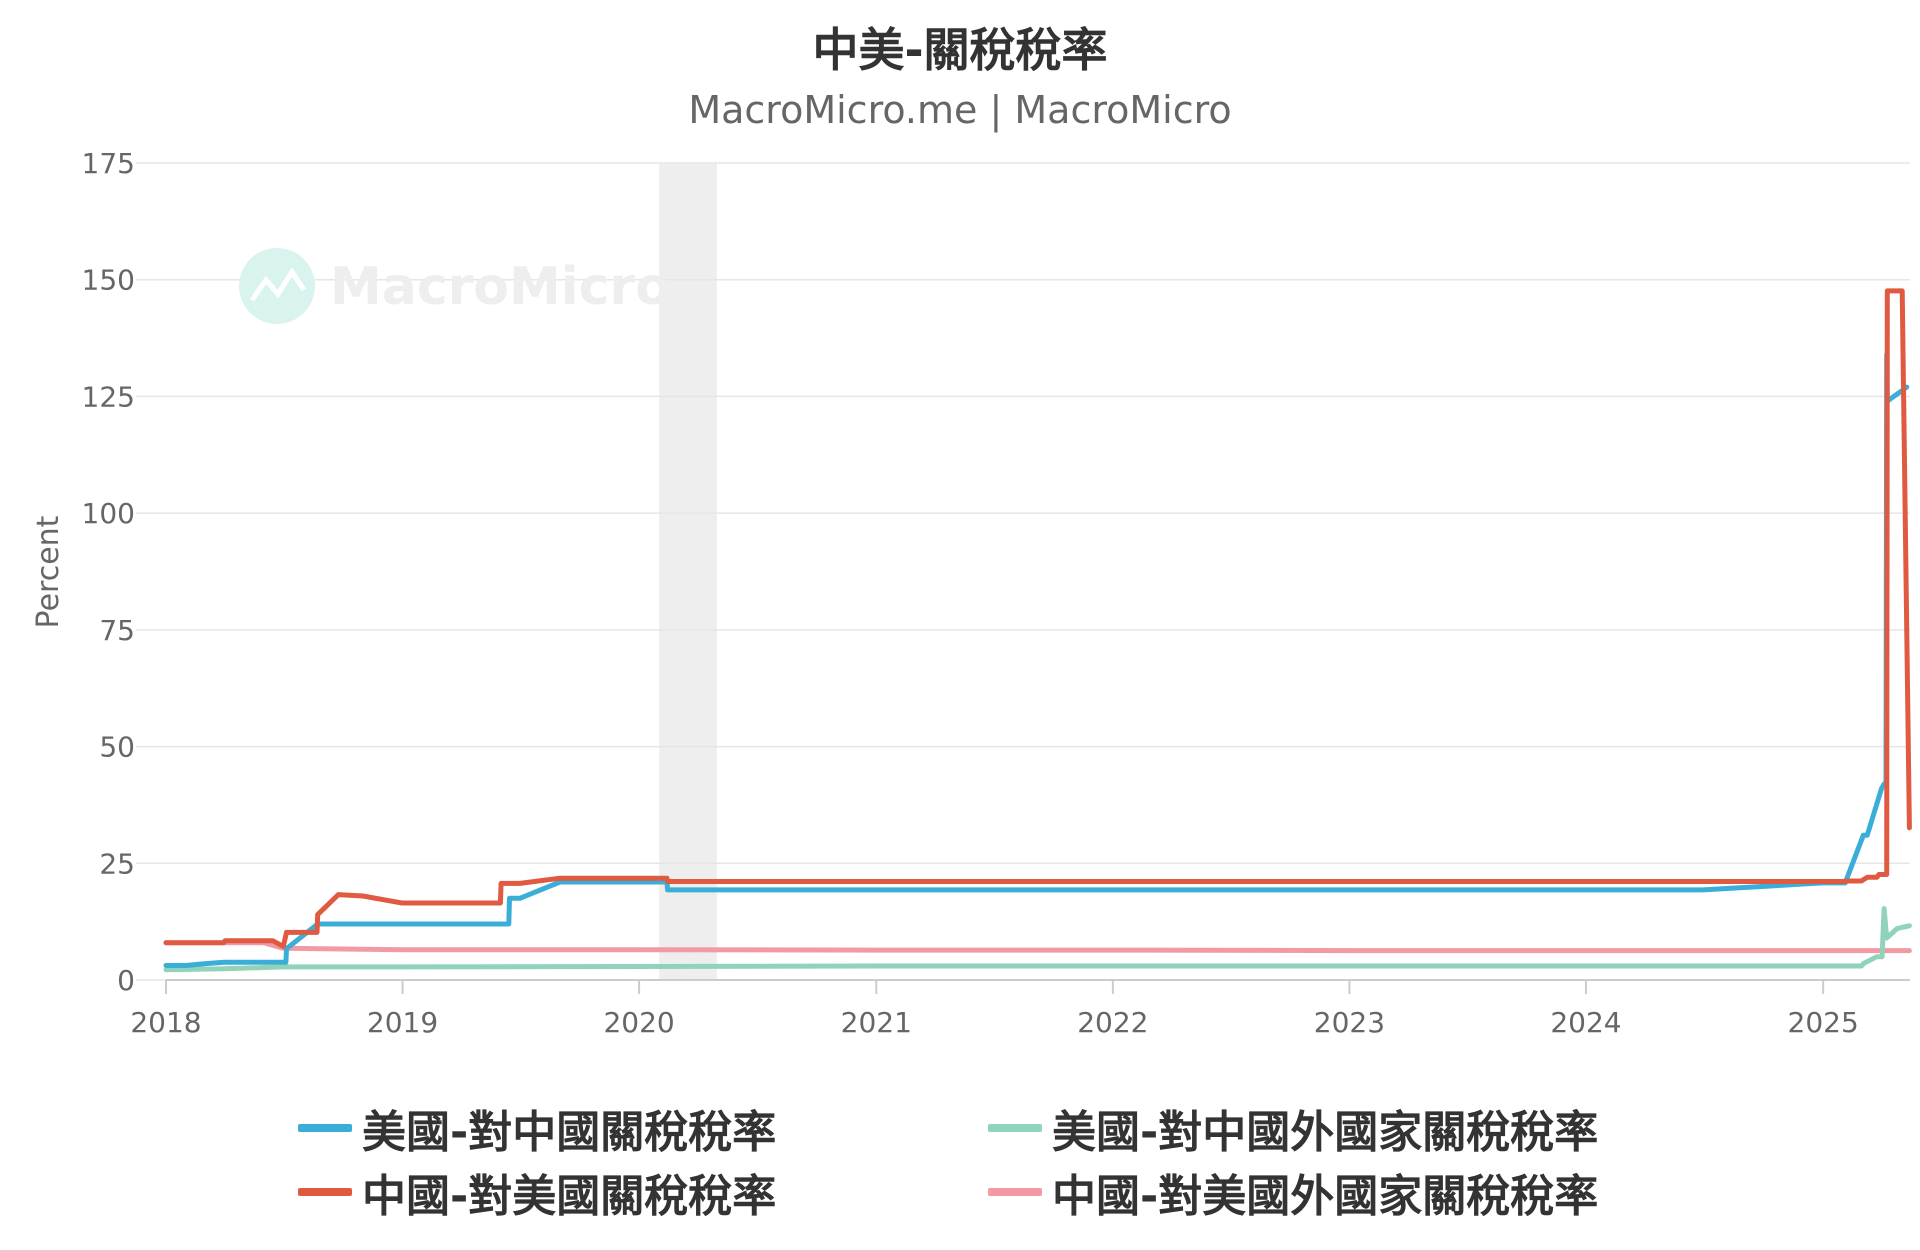  Describe the element at coordinates (1325, 1196) in the screenshot. I see `legend-label: 中國-對美國外國家關稅稅率` at that location.